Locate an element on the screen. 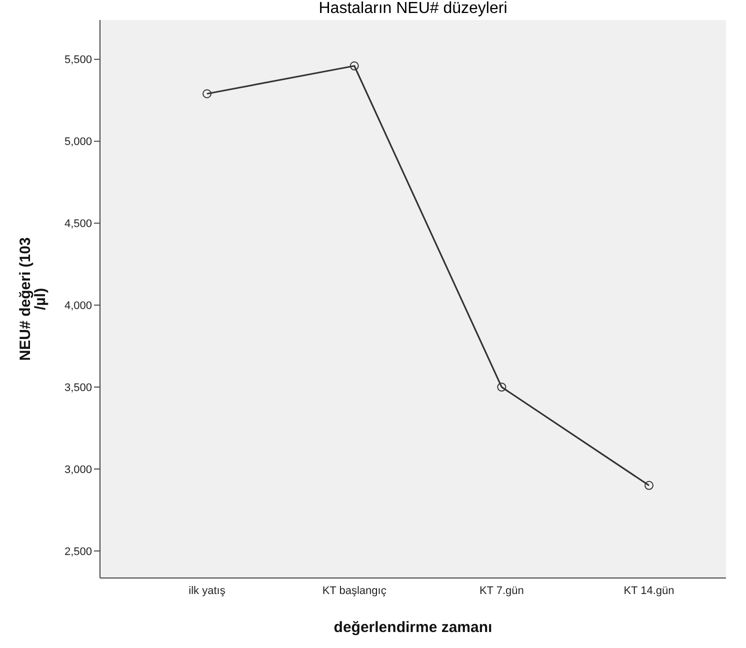 Image resolution: width=746 pixels, height=648 pixels. y-tick-label: 4,000 is located at coordinates (78, 306).